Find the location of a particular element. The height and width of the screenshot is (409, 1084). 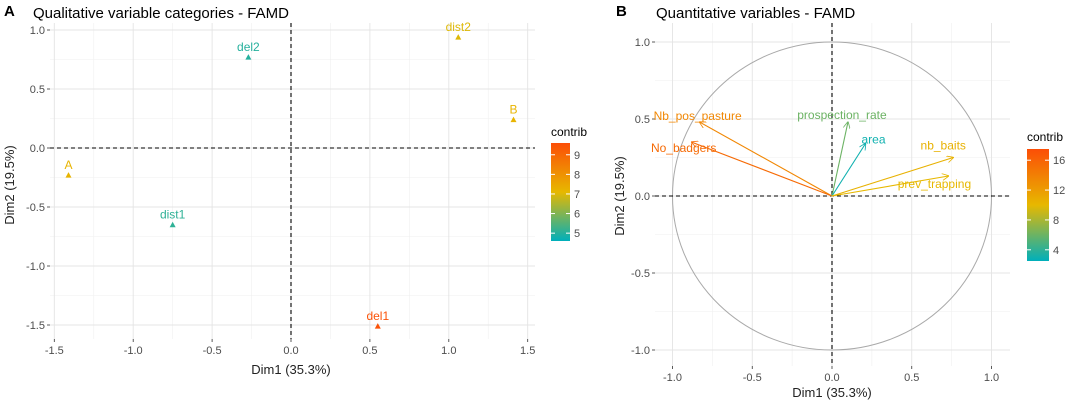

panel-b-arrow-label-nb_baits: nb_baits is located at coordinates (943, 146).